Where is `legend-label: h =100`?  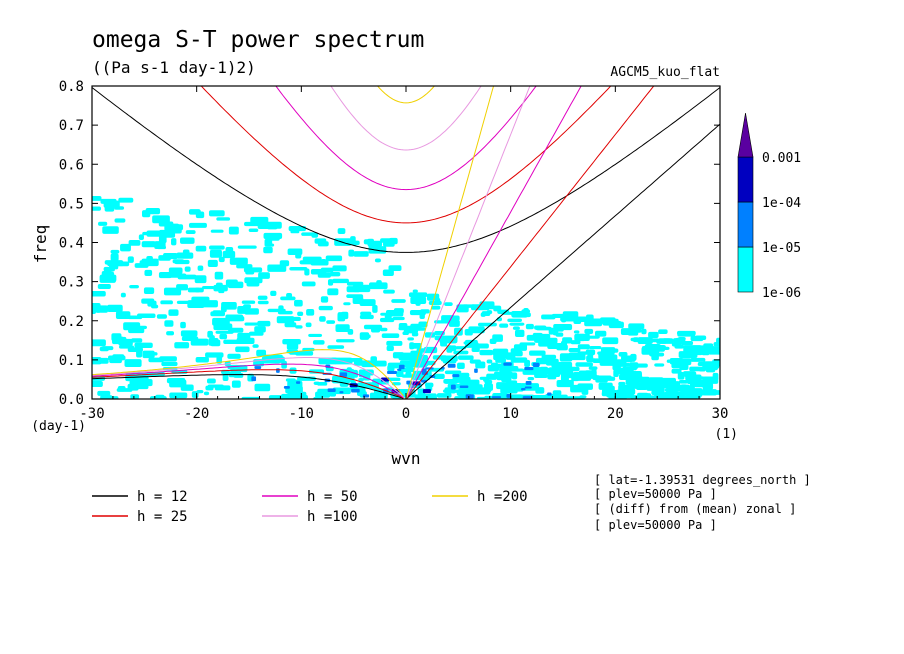 legend-label: h =100 is located at coordinates (332, 517).